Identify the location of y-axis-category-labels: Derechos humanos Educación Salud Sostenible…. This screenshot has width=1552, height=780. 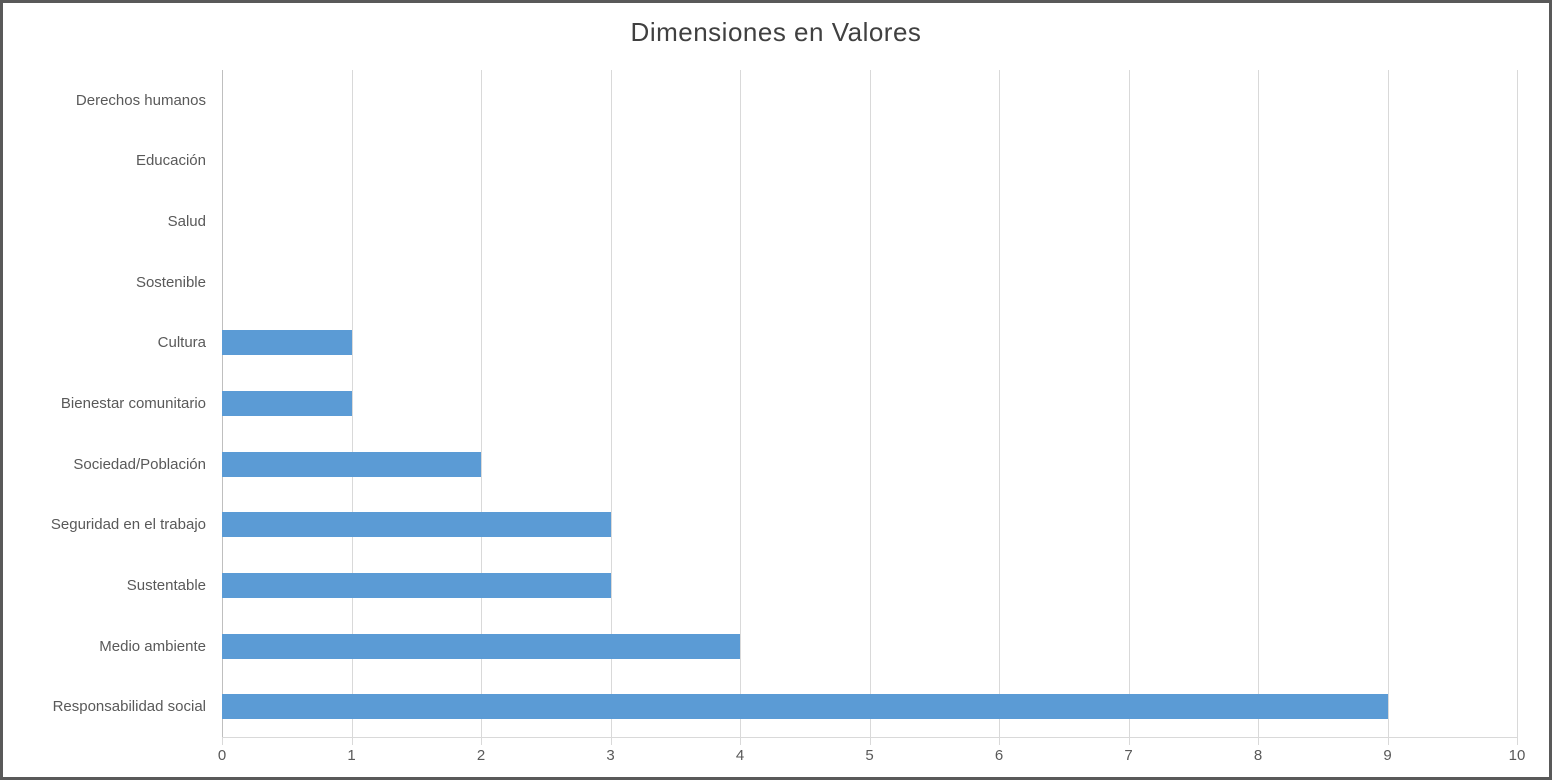
(104, 403).